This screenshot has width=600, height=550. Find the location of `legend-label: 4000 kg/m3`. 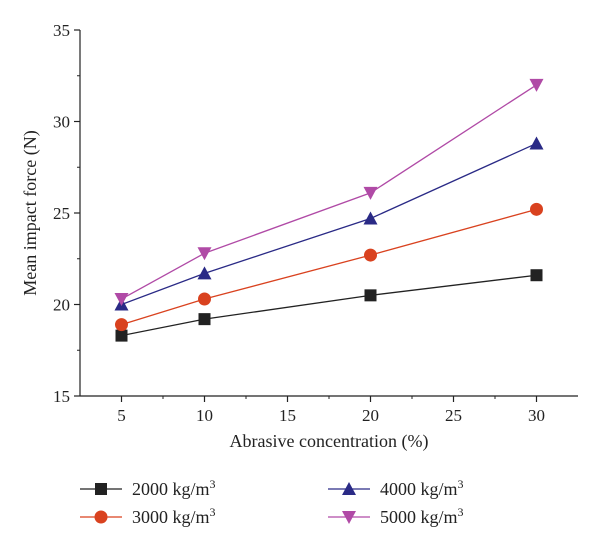

legend-label: 4000 kg/m3 is located at coordinates (422, 488).